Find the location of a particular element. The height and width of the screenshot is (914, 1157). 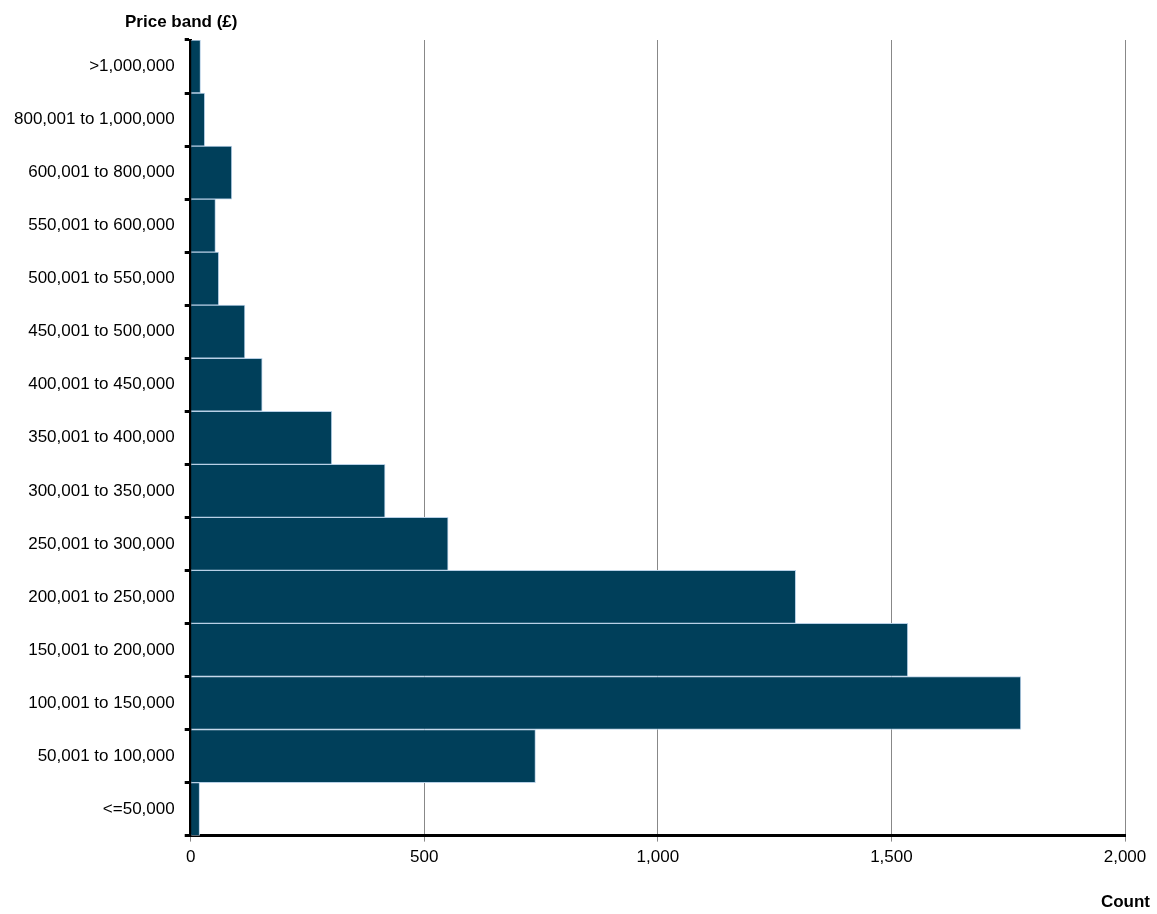

y-tick-label: 150,001 to 200,000 is located at coordinates (101, 649).